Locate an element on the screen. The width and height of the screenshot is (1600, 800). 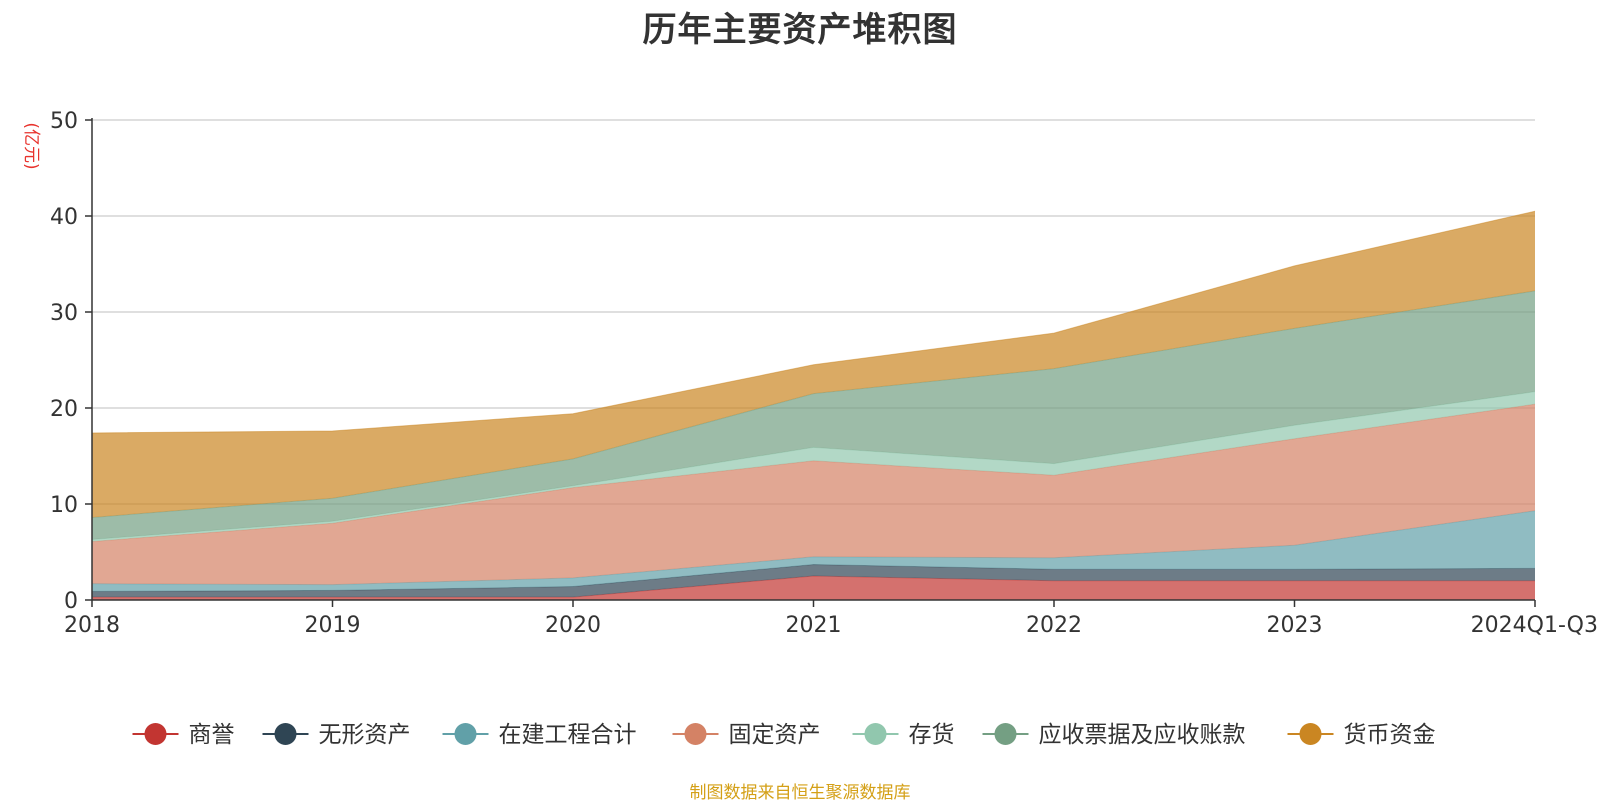
x-tick-label: 2021 is located at coordinates (814, 625).